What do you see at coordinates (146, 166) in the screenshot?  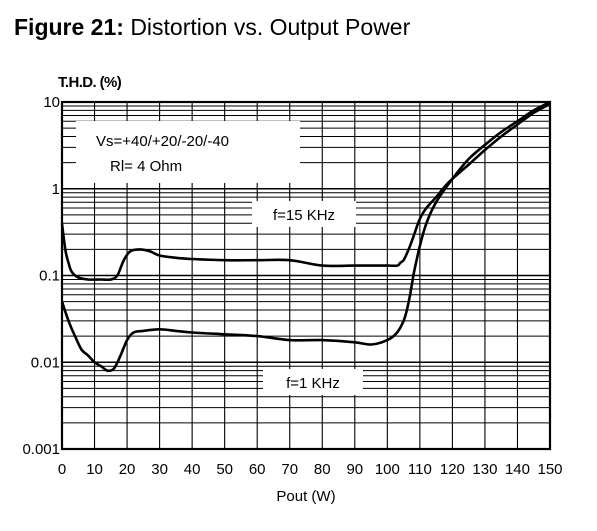 I see `load-annotation: Rl= 4 Ohm` at bounding box center [146, 166].